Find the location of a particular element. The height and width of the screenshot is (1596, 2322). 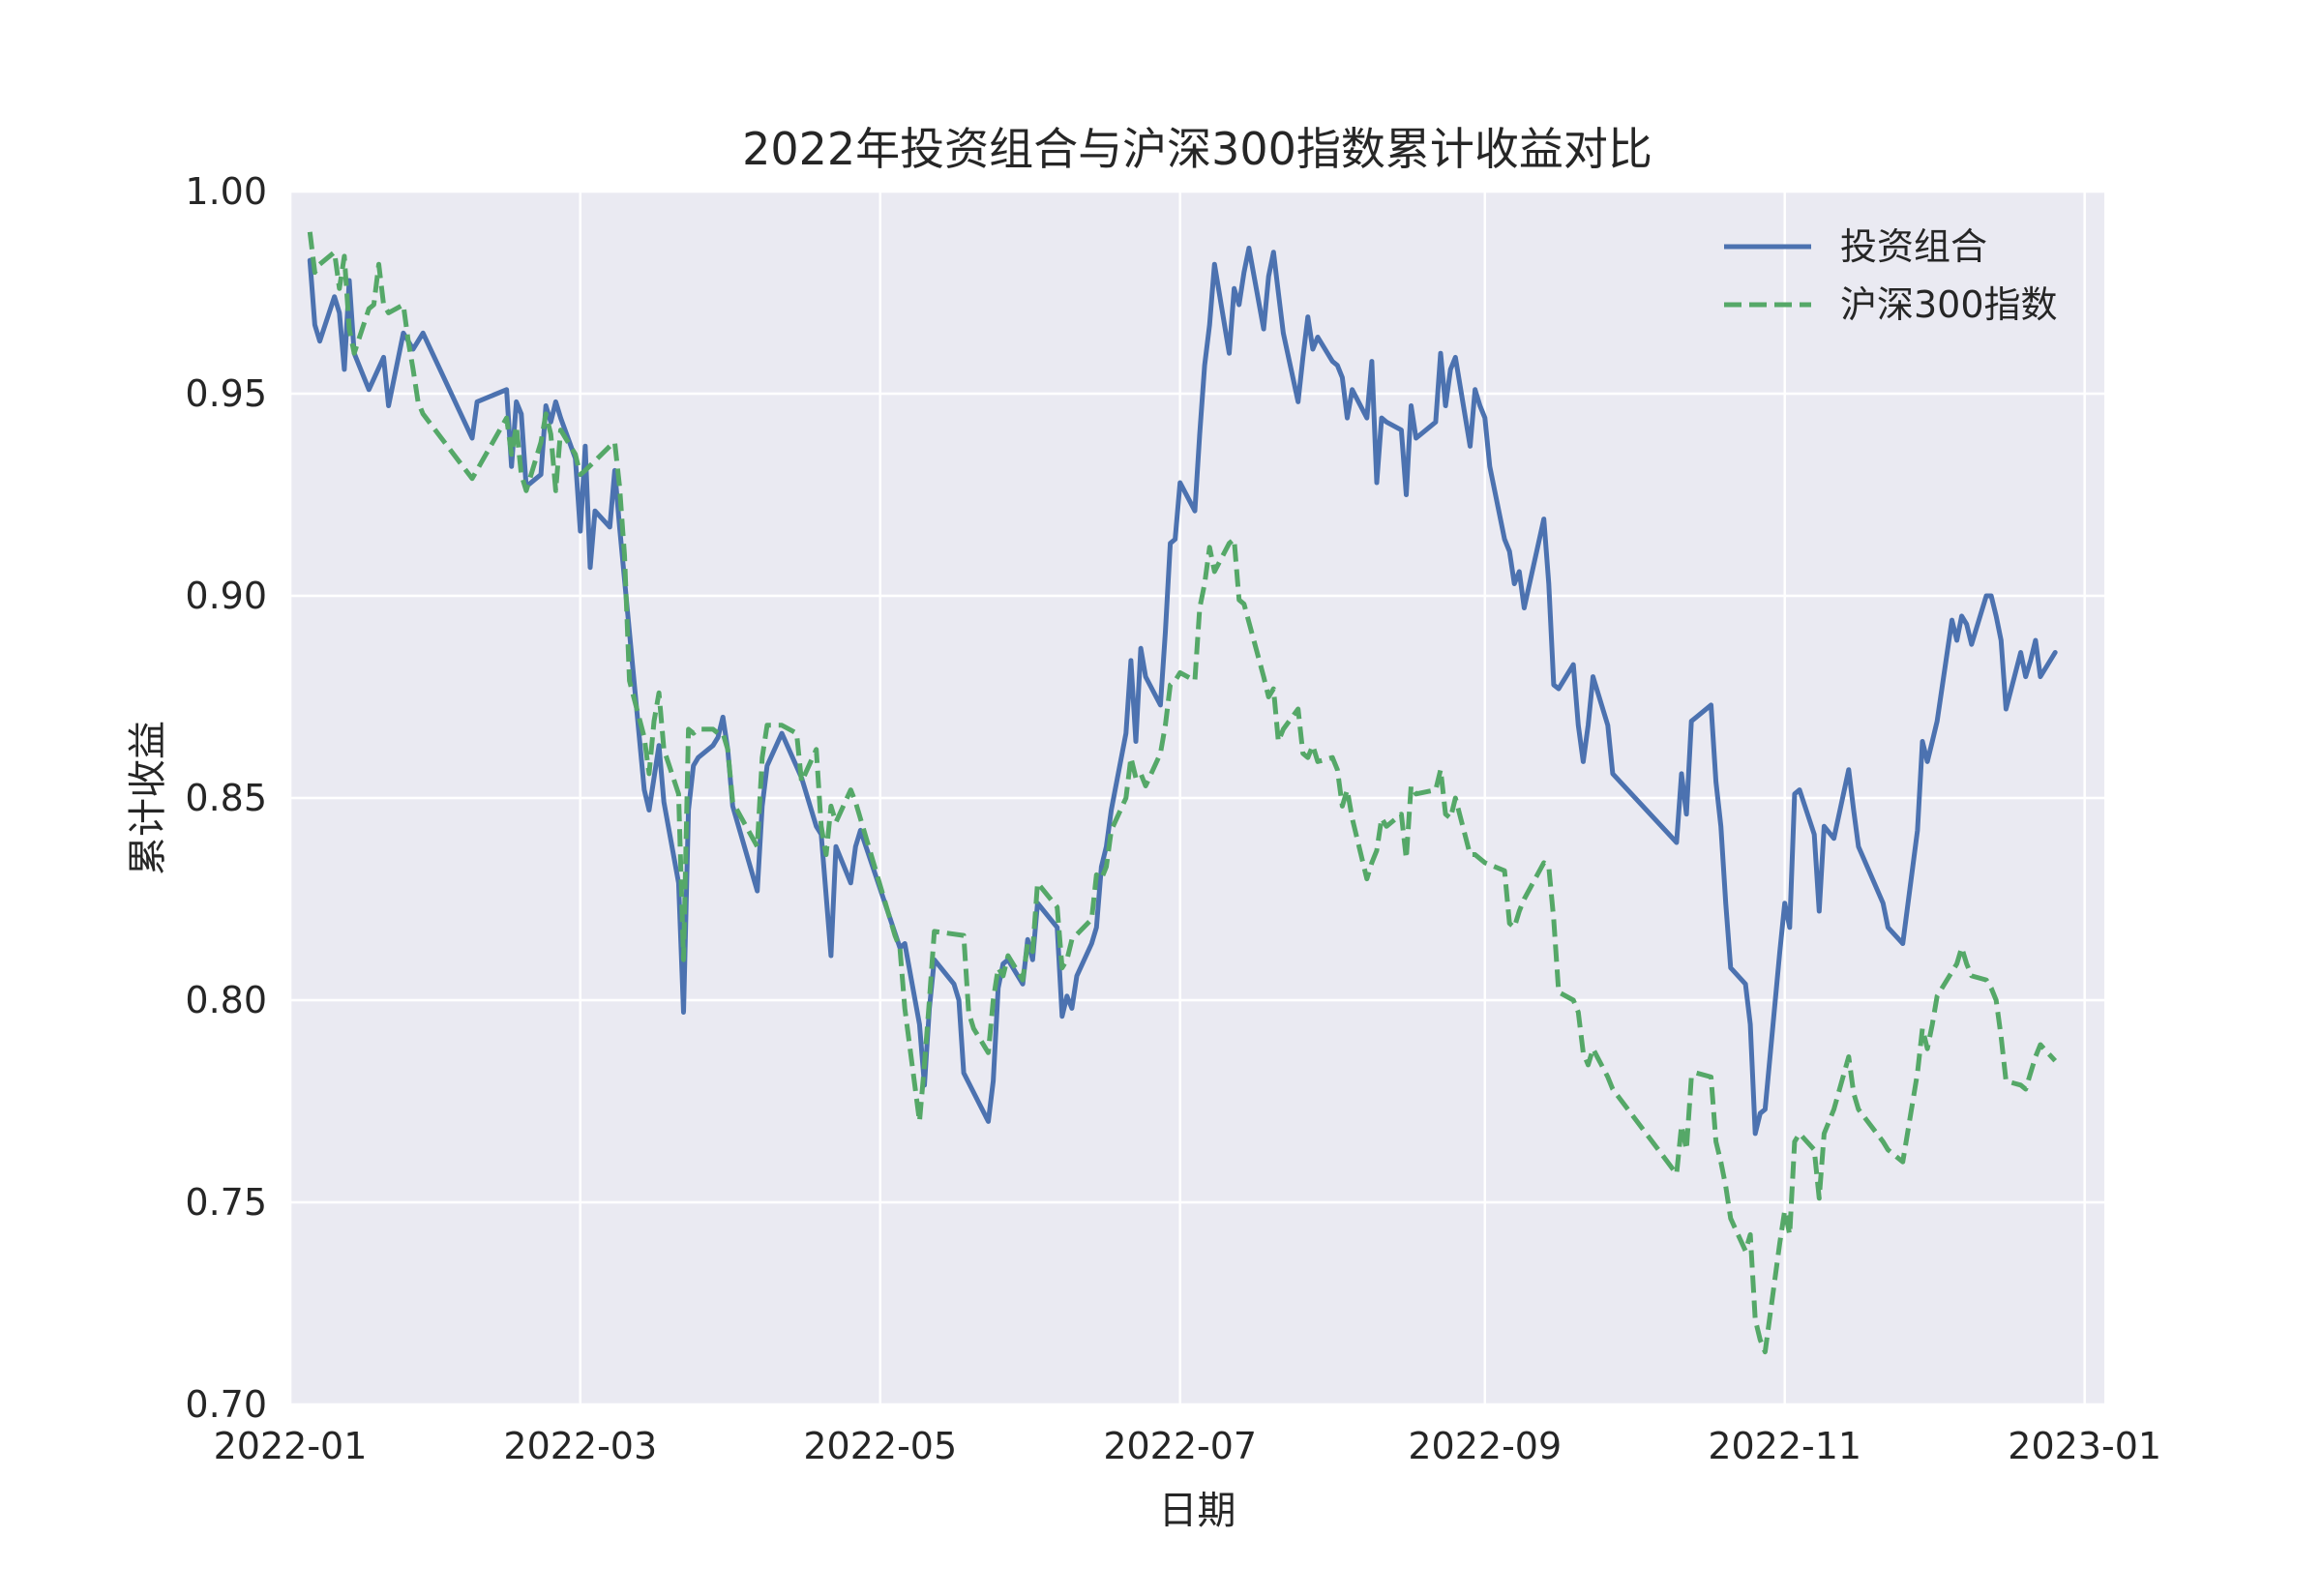

x-tick-label: 2023-01 is located at coordinates (2084, 1446).